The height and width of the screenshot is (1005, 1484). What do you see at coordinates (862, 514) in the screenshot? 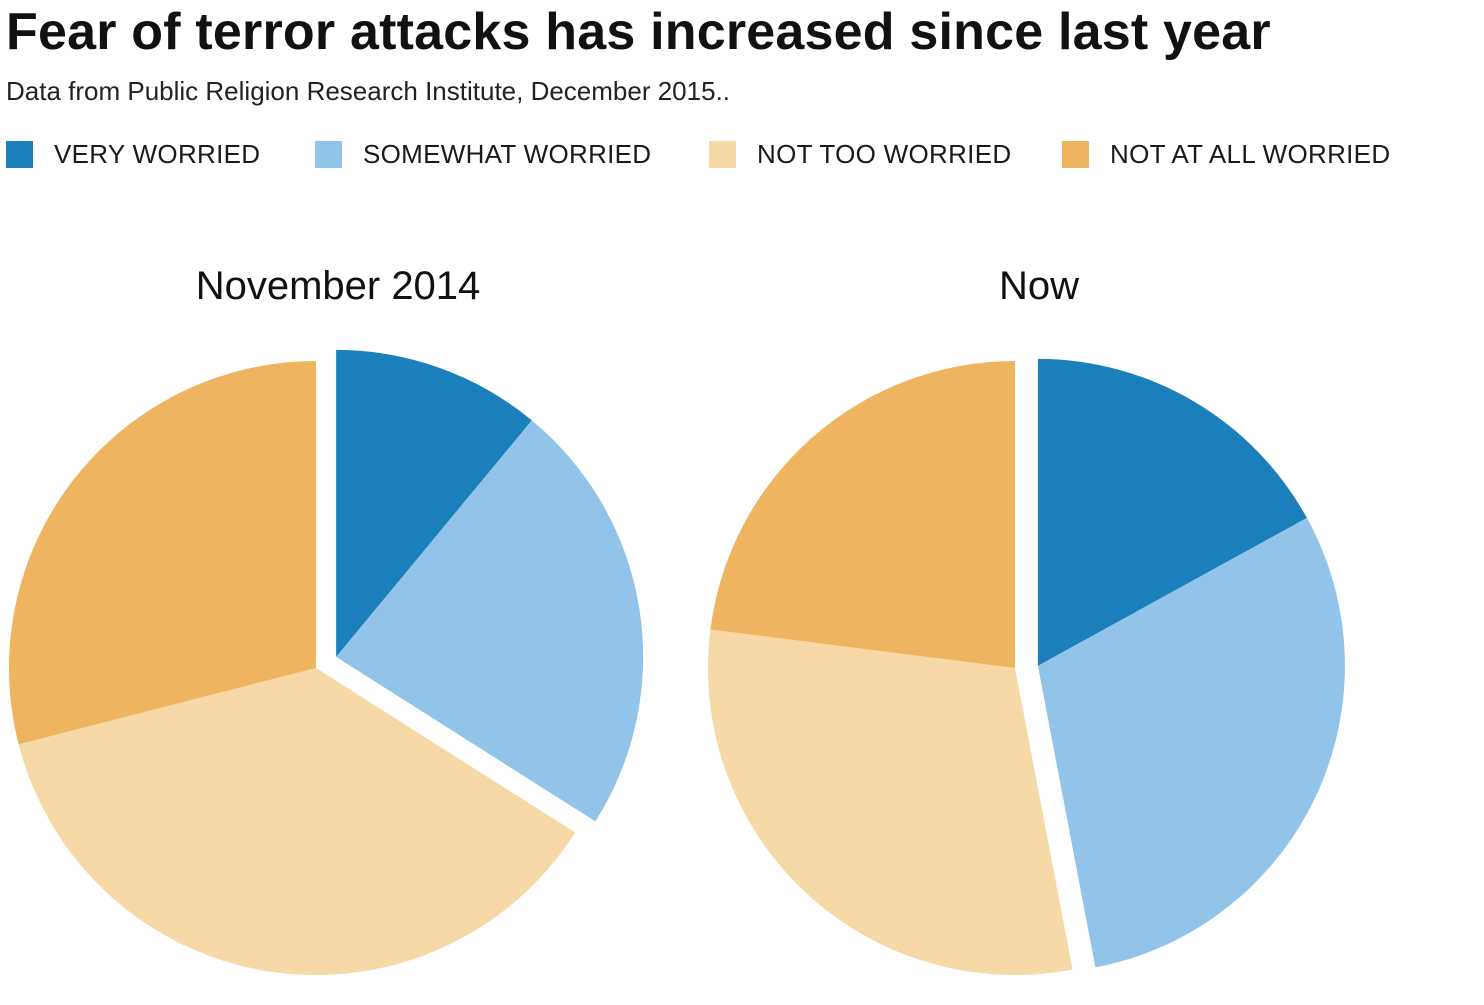
I see `pie-slice-now-not-at-all-worried` at bounding box center [862, 514].